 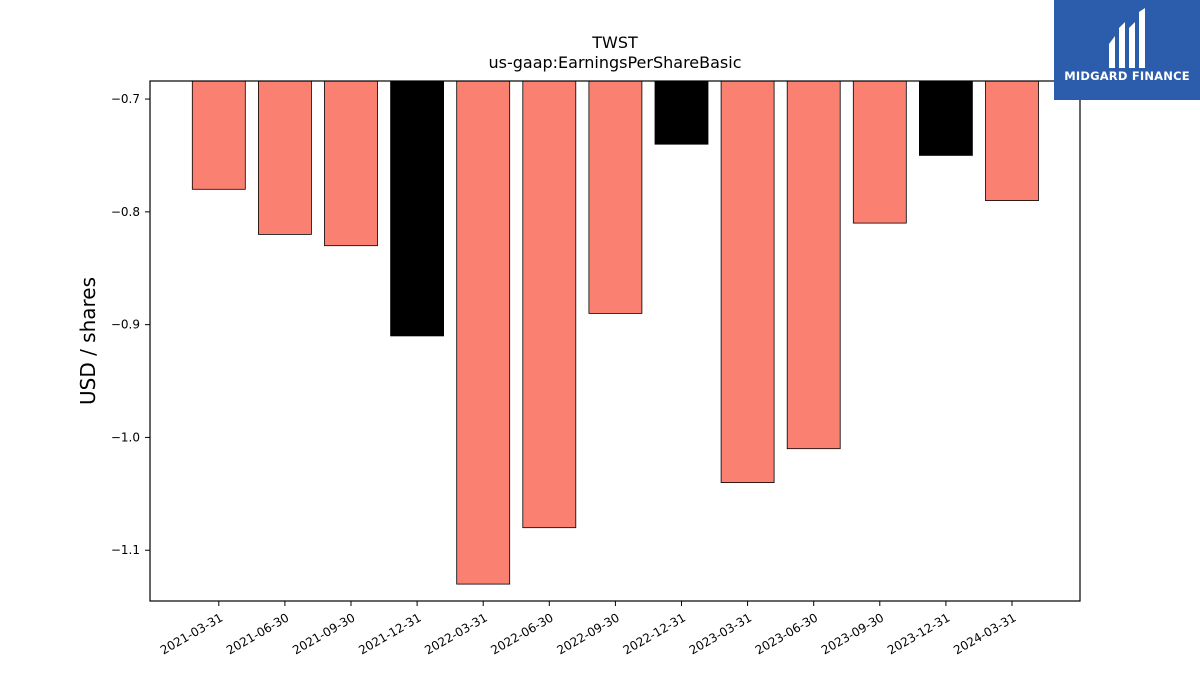 I want to click on chart-title: TWST, so click(x=614, y=42).